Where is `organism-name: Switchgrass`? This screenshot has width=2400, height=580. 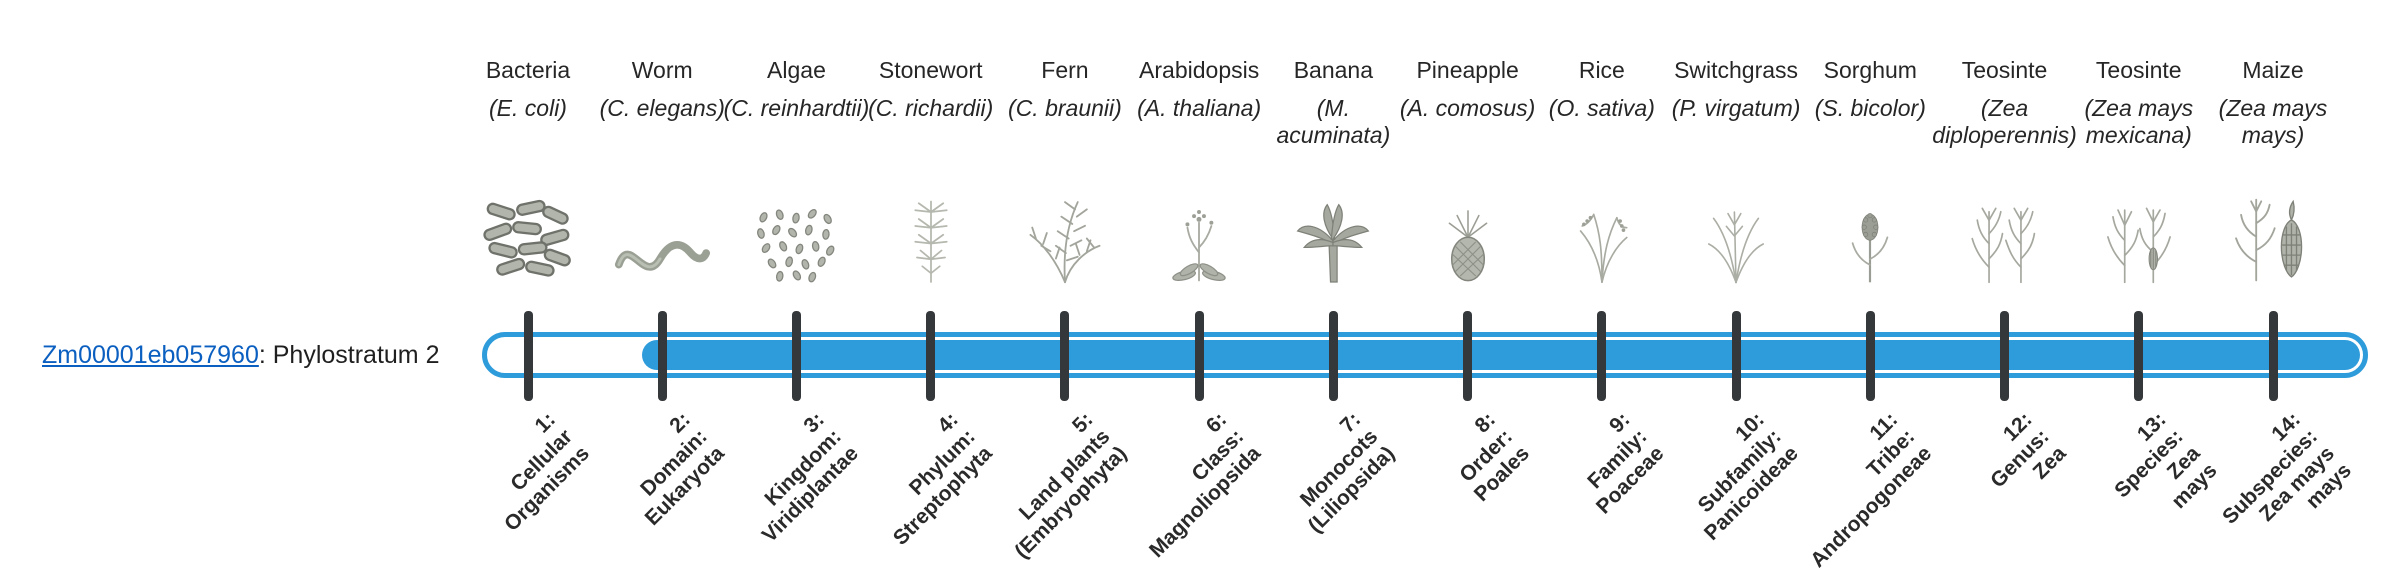
organism-name: Switchgrass is located at coordinates (1736, 70).